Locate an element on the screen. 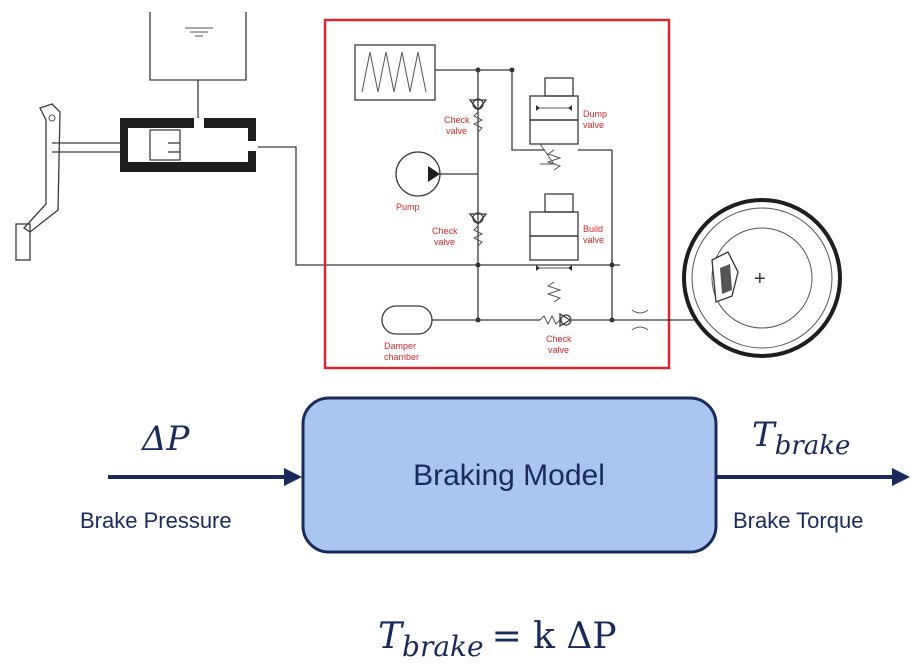 The height and width of the screenshot is (666, 922). wheel-center-mark: + is located at coordinates (760, 279).